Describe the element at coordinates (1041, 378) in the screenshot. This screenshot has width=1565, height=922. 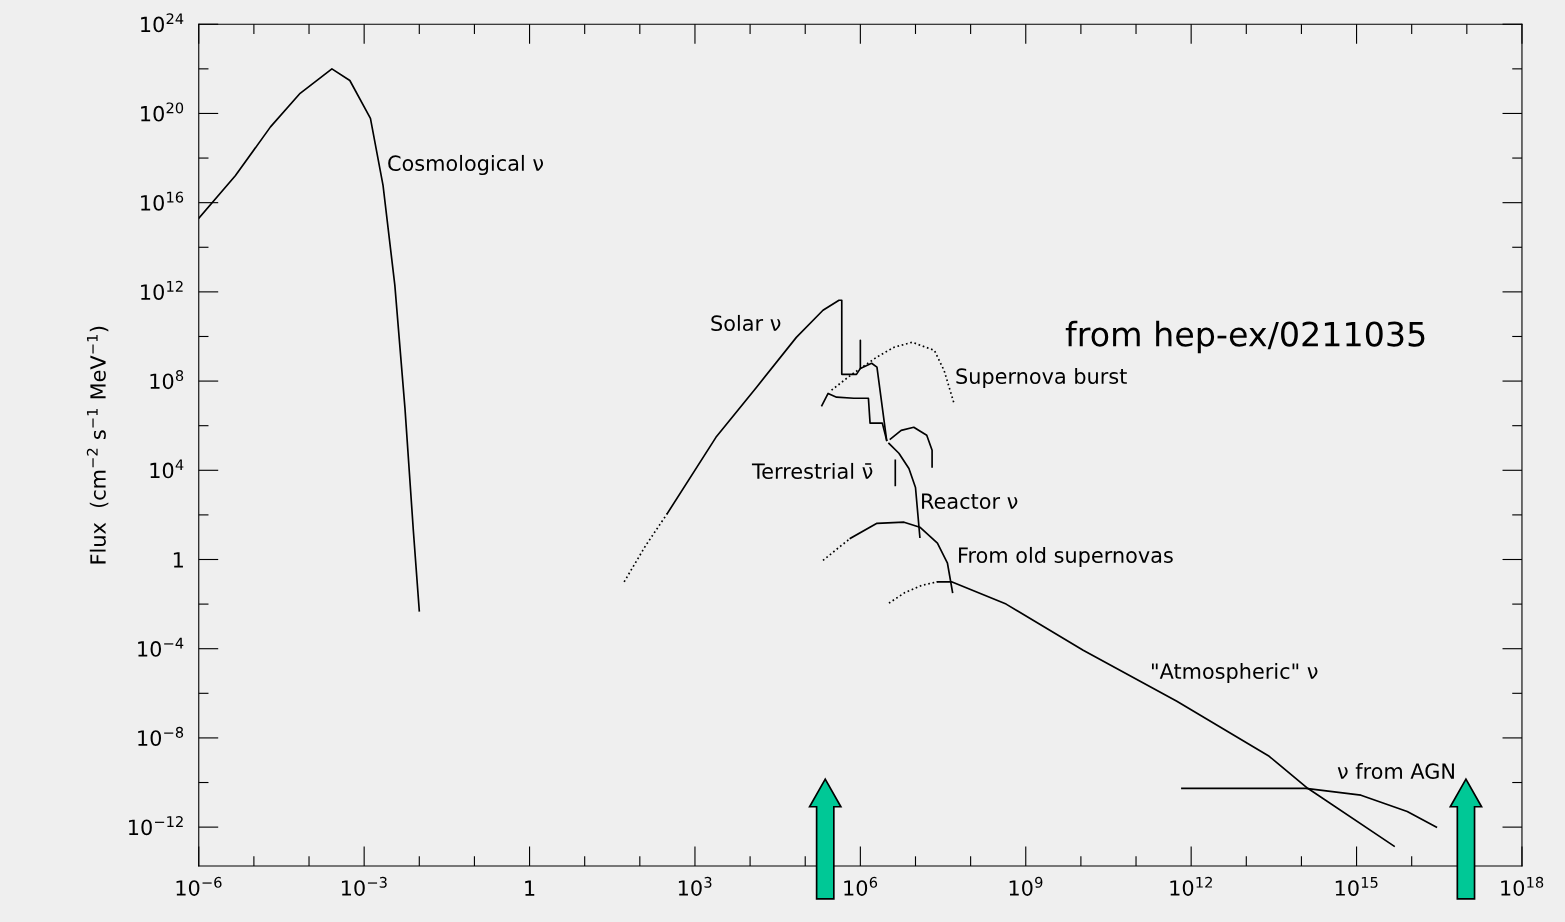
I see `annotation: Supernova burst` at that location.